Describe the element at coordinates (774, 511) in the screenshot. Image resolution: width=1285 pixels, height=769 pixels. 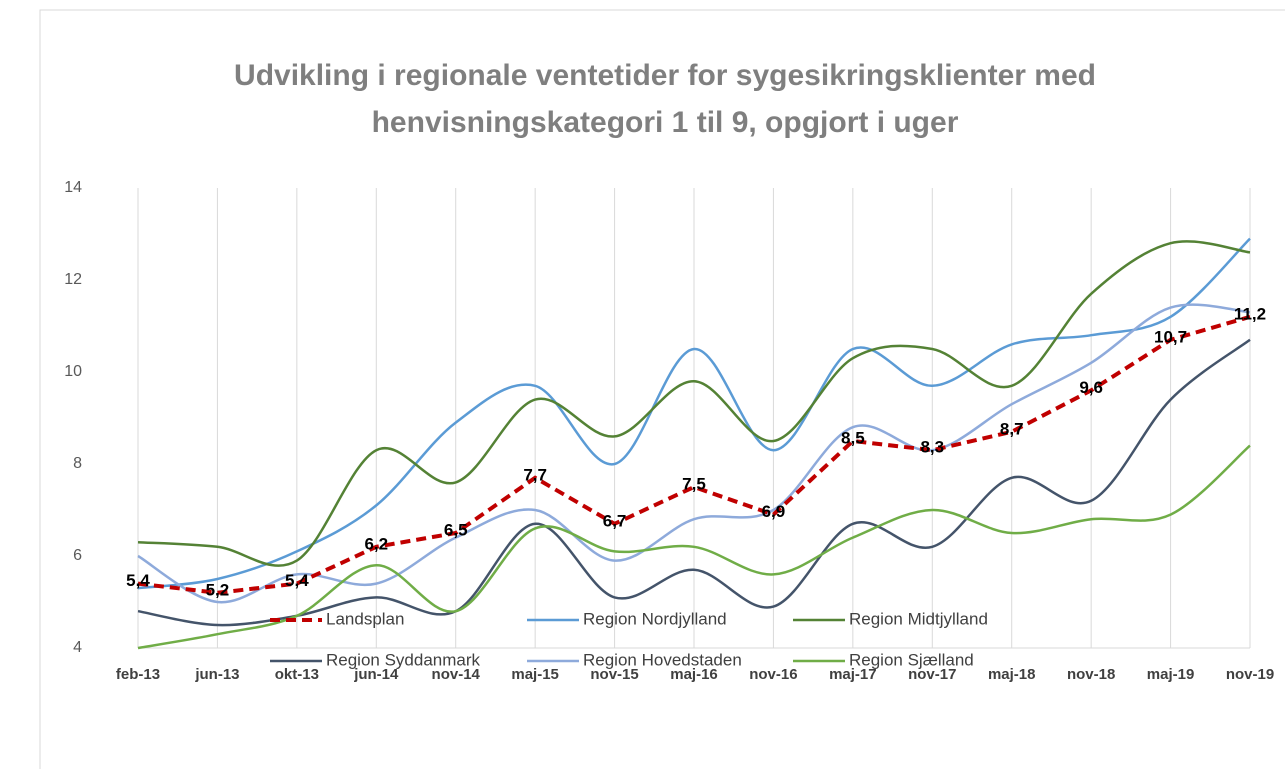
I see `data-label: 6,9` at that location.